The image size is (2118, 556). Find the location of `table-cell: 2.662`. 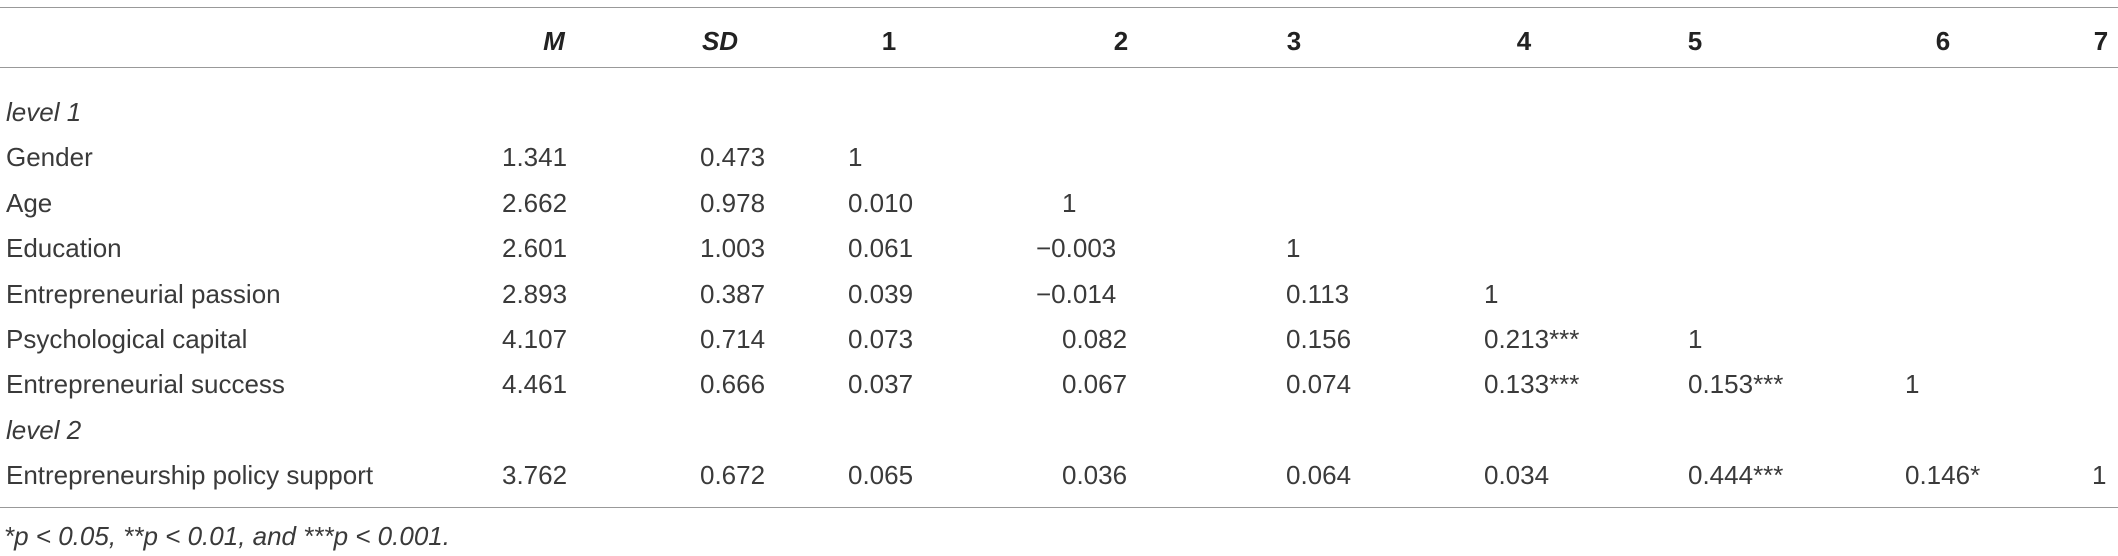

table-cell: 2.662 is located at coordinates (535, 202).